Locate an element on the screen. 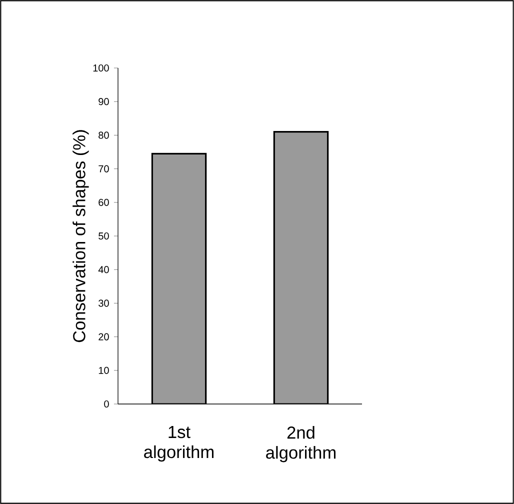 The height and width of the screenshot is (504, 514). x-tick-label: 1st algorithm is located at coordinates (179, 444).